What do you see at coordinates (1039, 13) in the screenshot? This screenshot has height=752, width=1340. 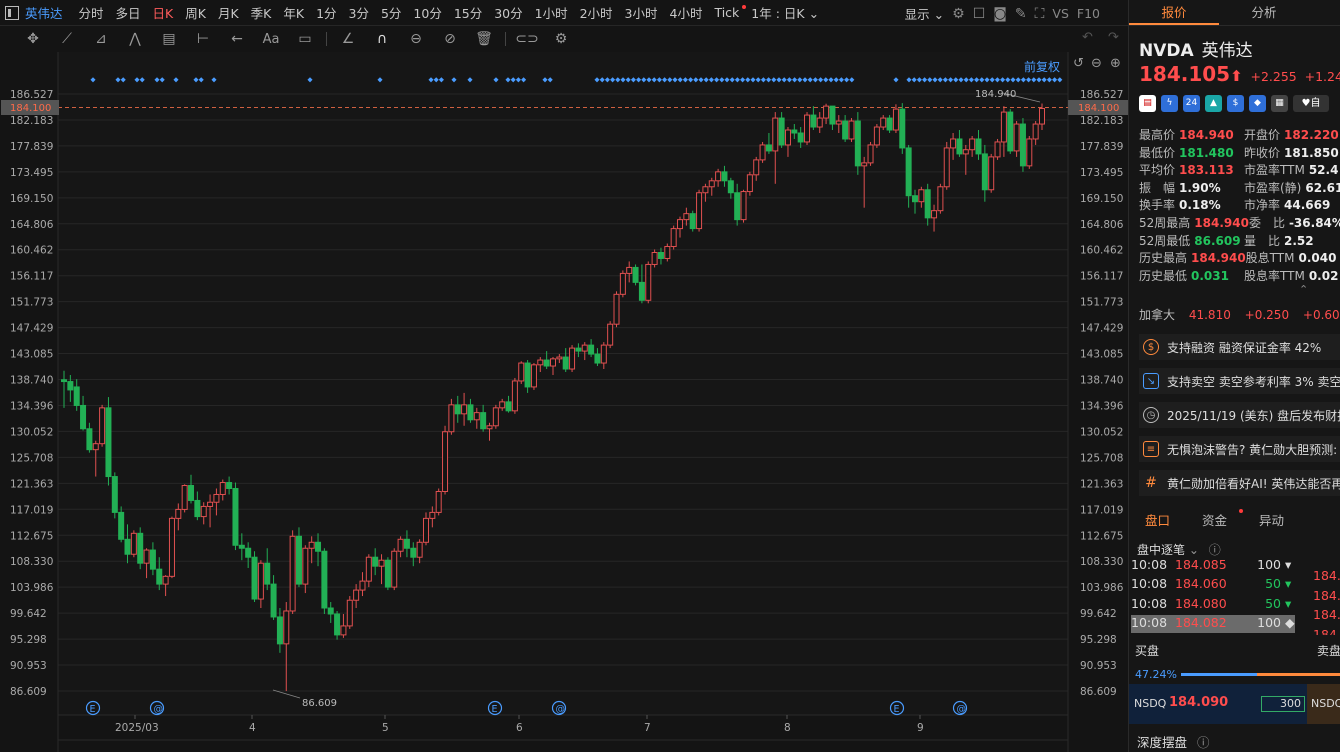 I see `fullscreen-icon: ⛶` at bounding box center [1039, 13].